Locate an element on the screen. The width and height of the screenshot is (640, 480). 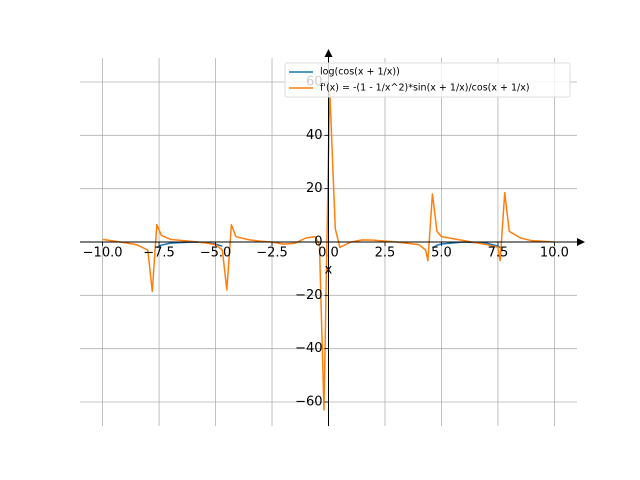
y-tick-label: 40 is located at coordinates (314, 135).